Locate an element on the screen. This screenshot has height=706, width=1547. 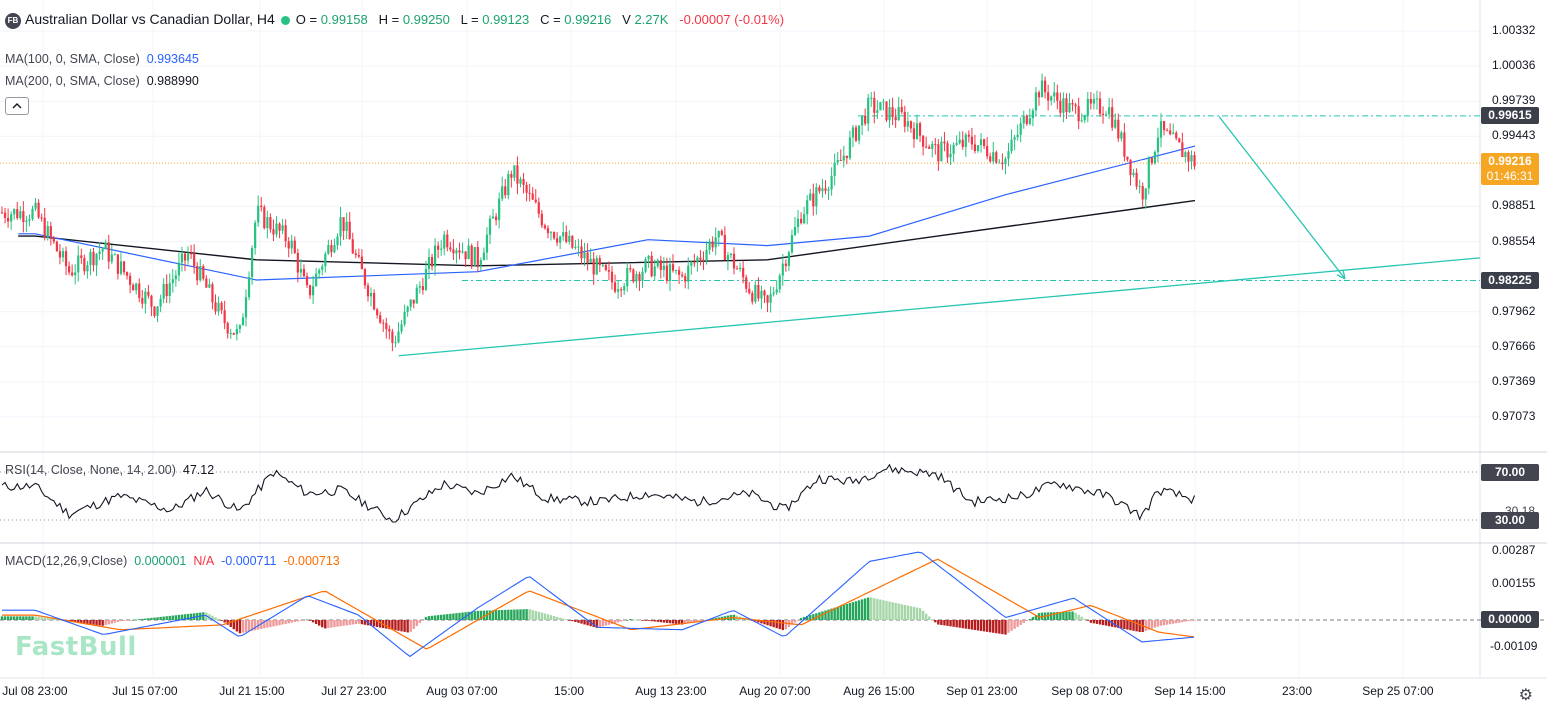
ma200-label: MA(200, 0, SMA, Close) is located at coordinates (72, 81).